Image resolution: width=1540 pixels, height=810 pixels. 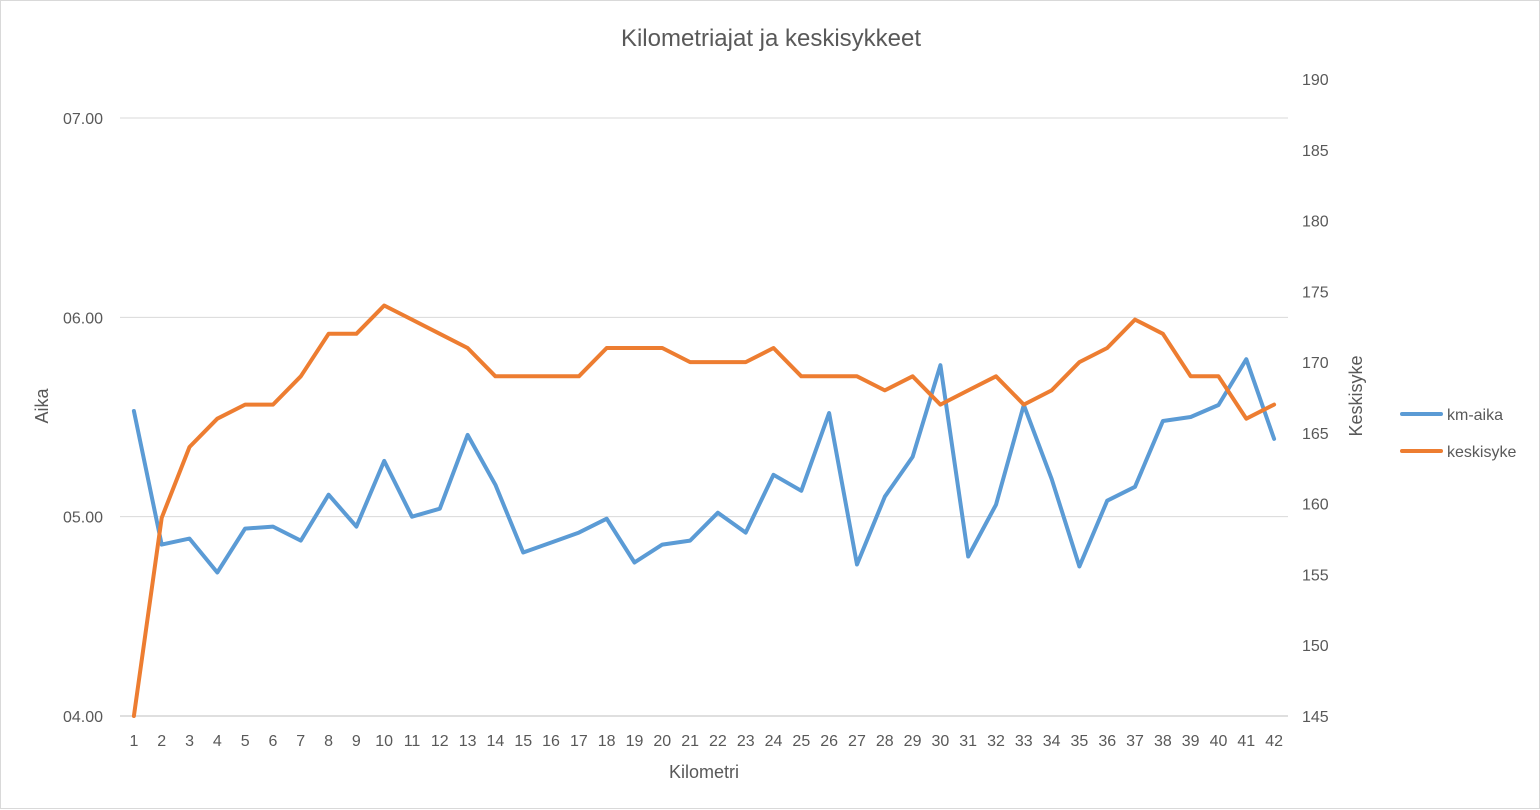 What do you see at coordinates (1315, 434) in the screenshot?
I see `right-tick-label: 165` at bounding box center [1315, 434].